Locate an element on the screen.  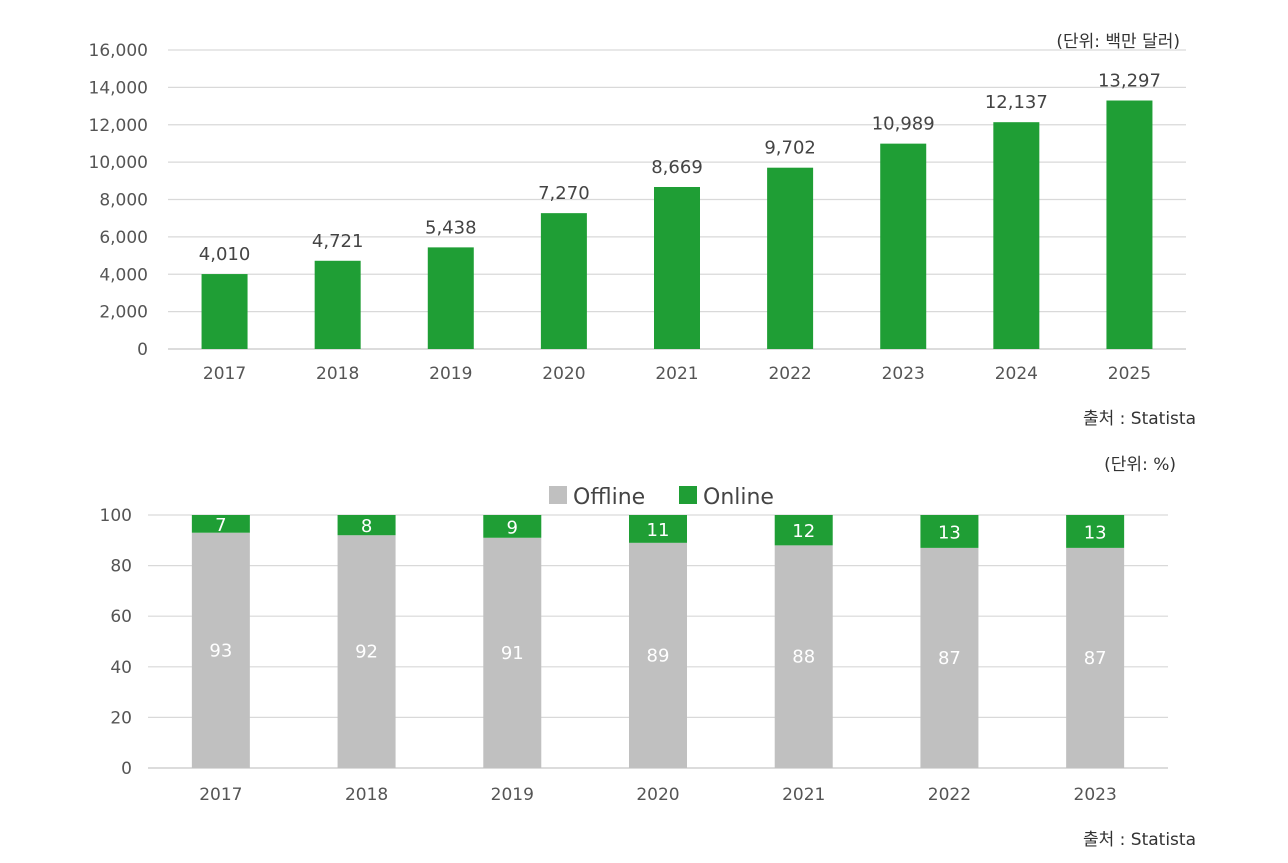
y-tick-label: 4,000 is located at coordinates (123, 275).